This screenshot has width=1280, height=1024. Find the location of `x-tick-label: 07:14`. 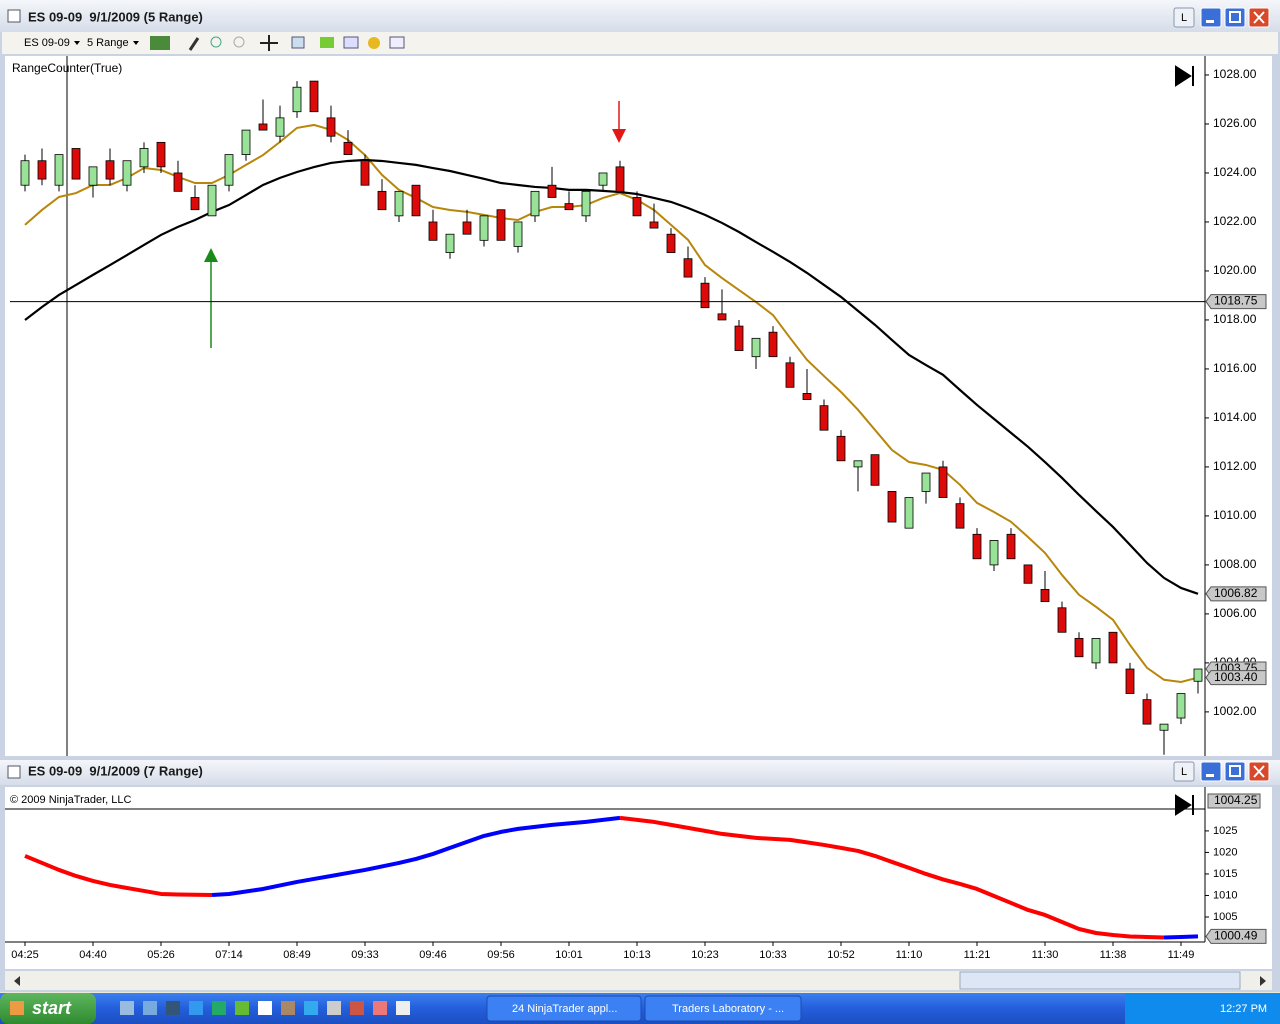

x-tick-label: 07:14 is located at coordinates (229, 955).